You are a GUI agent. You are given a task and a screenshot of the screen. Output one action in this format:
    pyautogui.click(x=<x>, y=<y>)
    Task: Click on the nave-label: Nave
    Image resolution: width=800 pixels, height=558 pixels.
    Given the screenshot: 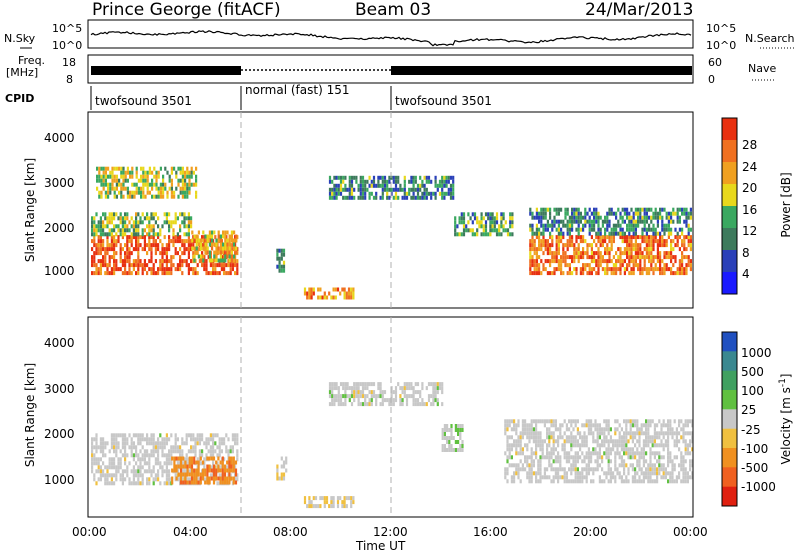 What is the action you would take?
    pyautogui.click(x=762, y=68)
    